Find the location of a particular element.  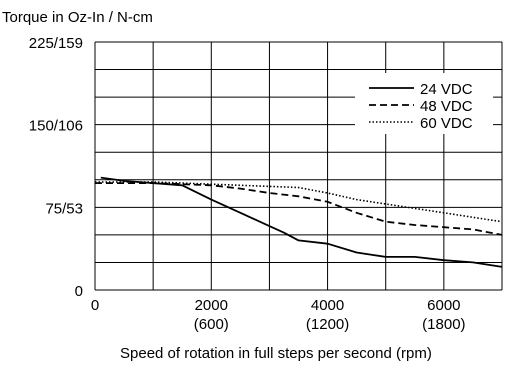

chart-title: Torque in Oz-In / N-cm is located at coordinates (77, 17).